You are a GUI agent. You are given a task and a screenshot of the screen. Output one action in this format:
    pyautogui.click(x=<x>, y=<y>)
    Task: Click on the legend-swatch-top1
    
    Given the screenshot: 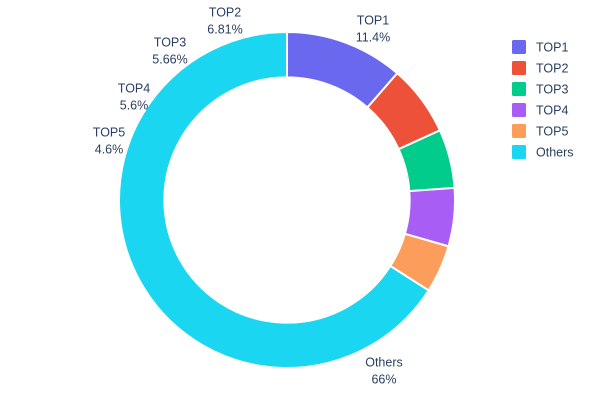 What is the action you would take?
    pyautogui.click(x=519, y=47)
    